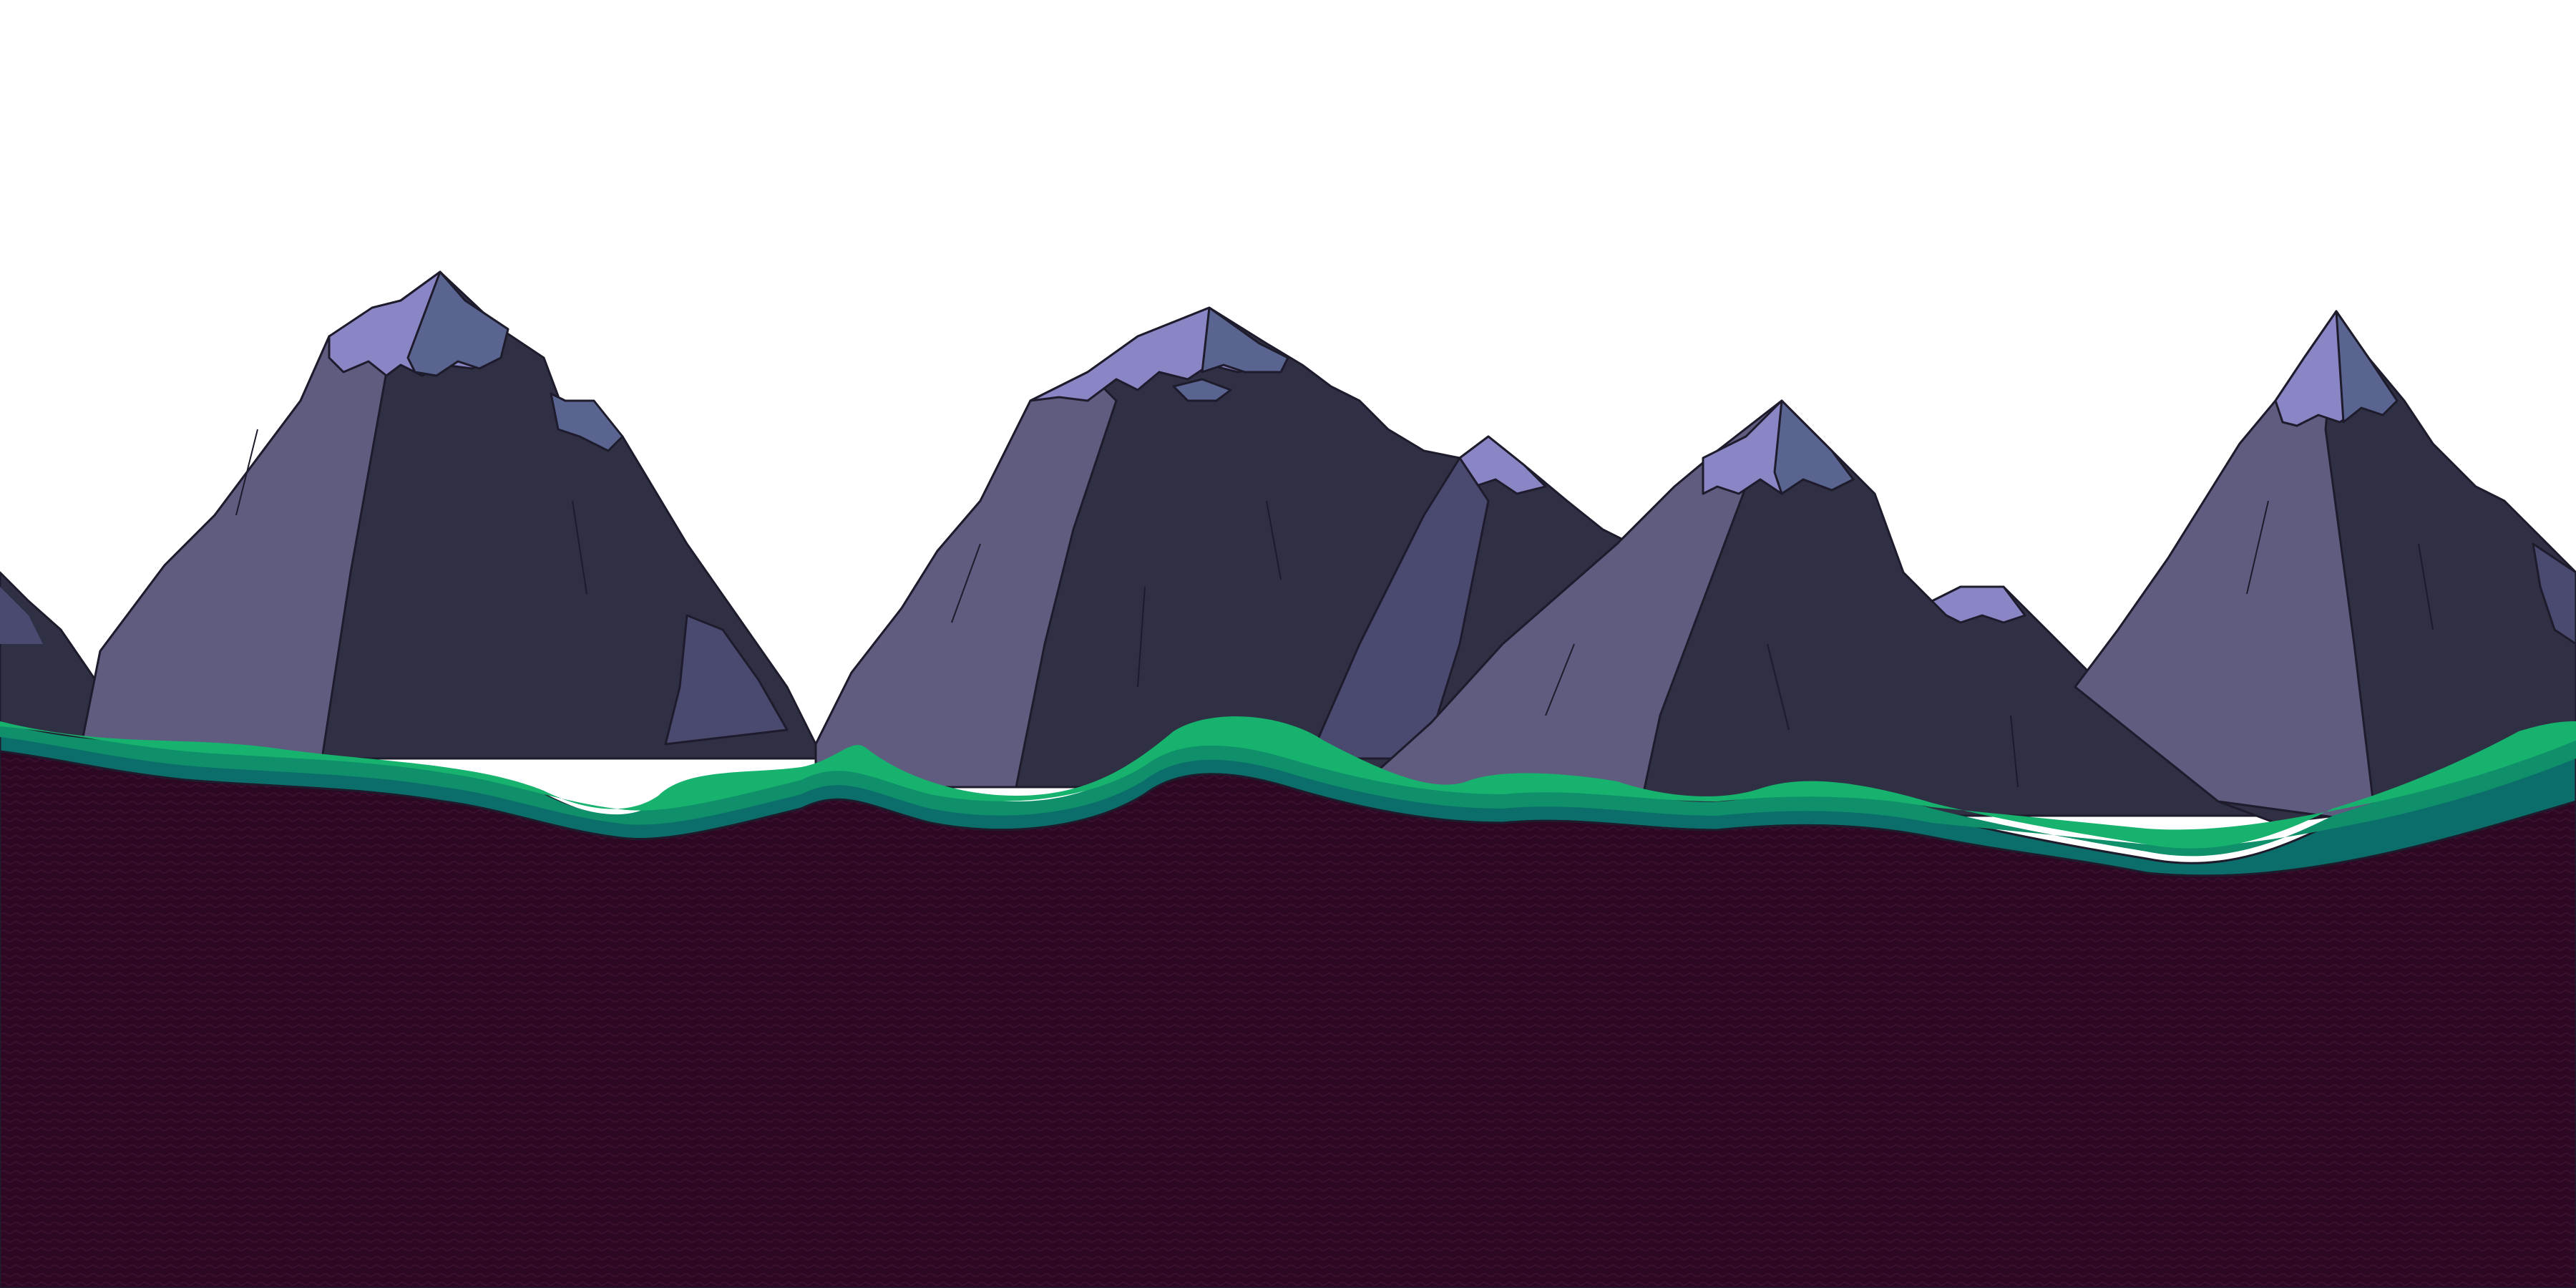  Describe the element at coordinates (1288, 782) in the screenshot. I see `grass-top` at that location.